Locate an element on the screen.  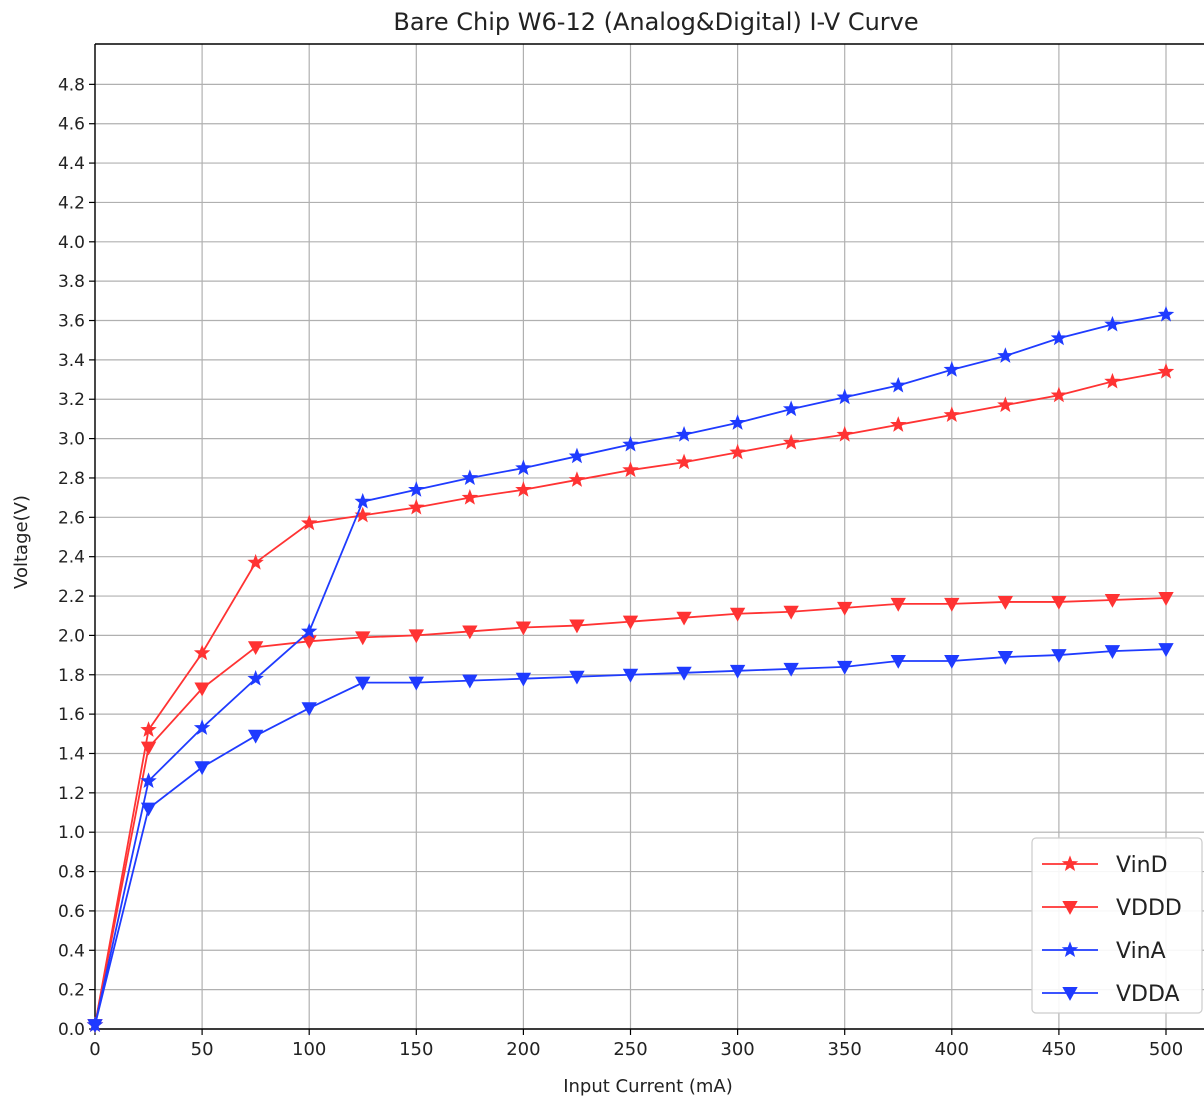
y-tick-label: 4.6 is located at coordinates (71, 125).